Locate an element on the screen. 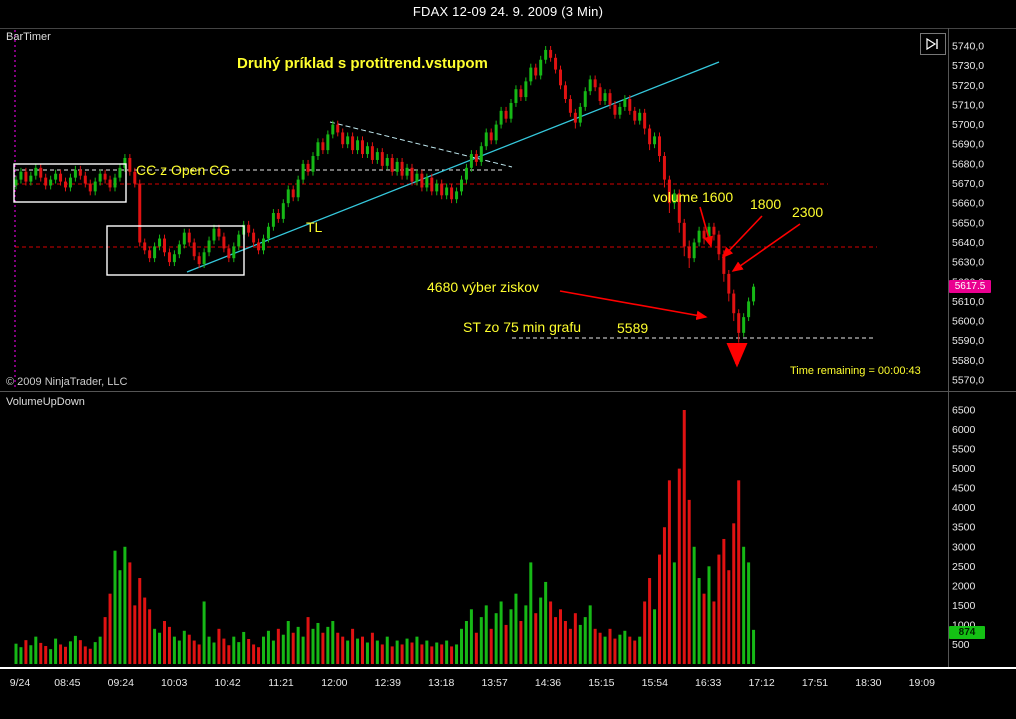 This screenshot has height=719, width=1016. volume-axis-label: 4500 is located at coordinates (964, 489).